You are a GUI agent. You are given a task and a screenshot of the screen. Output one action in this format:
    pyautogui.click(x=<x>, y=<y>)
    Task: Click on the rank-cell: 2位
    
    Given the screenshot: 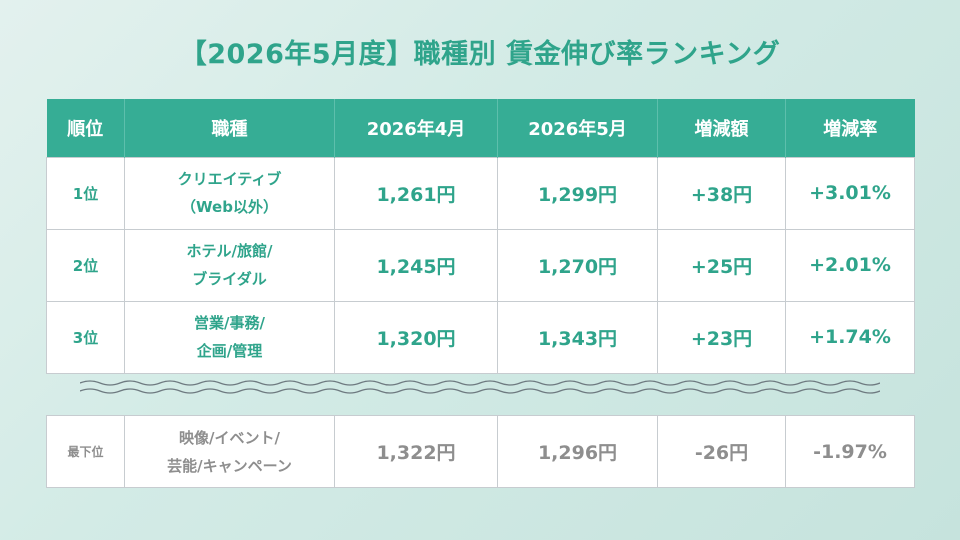 What is the action you would take?
    pyautogui.click(x=85, y=265)
    